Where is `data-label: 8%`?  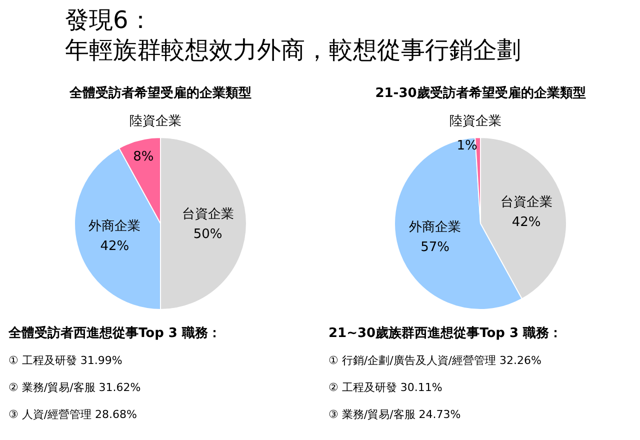
data-label: 8% is located at coordinates (143, 156).